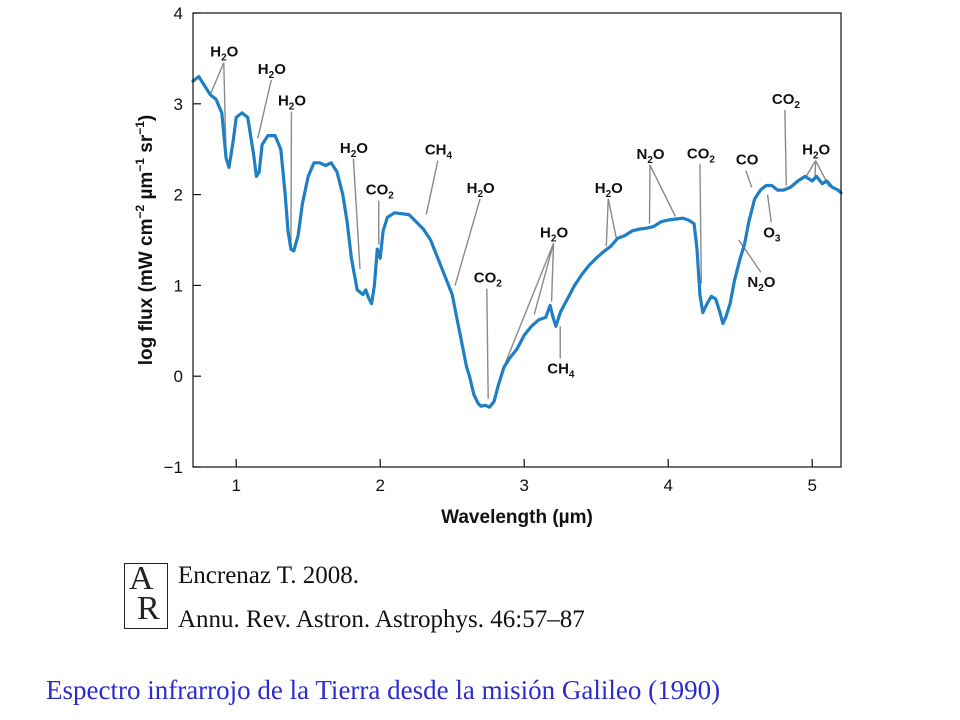  What do you see at coordinates (379, 485) in the screenshot?
I see `x-tick-label: 2` at bounding box center [379, 485].